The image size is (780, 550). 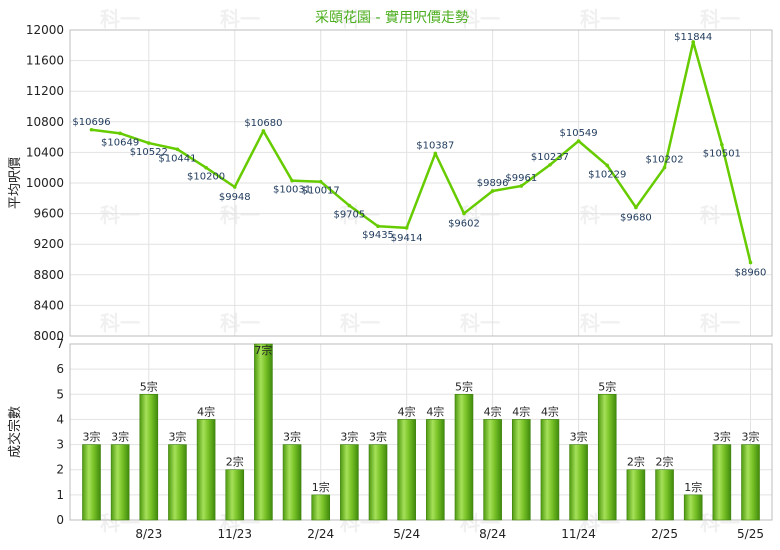 What do you see at coordinates (45, 152) in the screenshot?
I see `y-tick-label: 10400` at bounding box center [45, 152].